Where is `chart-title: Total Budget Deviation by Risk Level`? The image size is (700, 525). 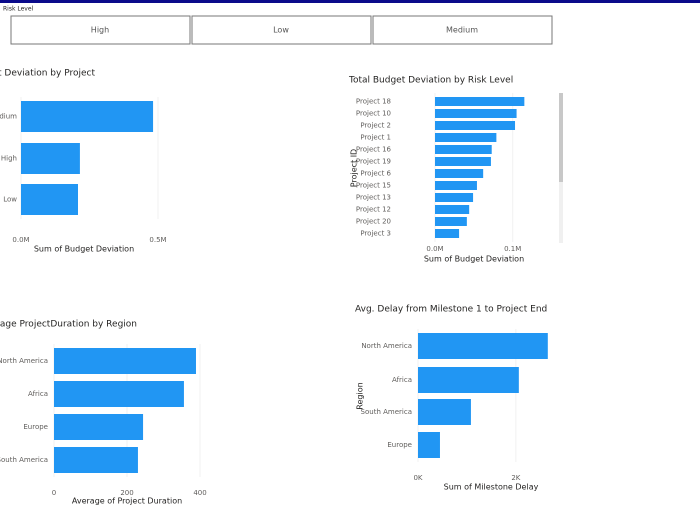
chart-title: Total Budget Deviation by Risk Level is located at coordinates (430, 81).